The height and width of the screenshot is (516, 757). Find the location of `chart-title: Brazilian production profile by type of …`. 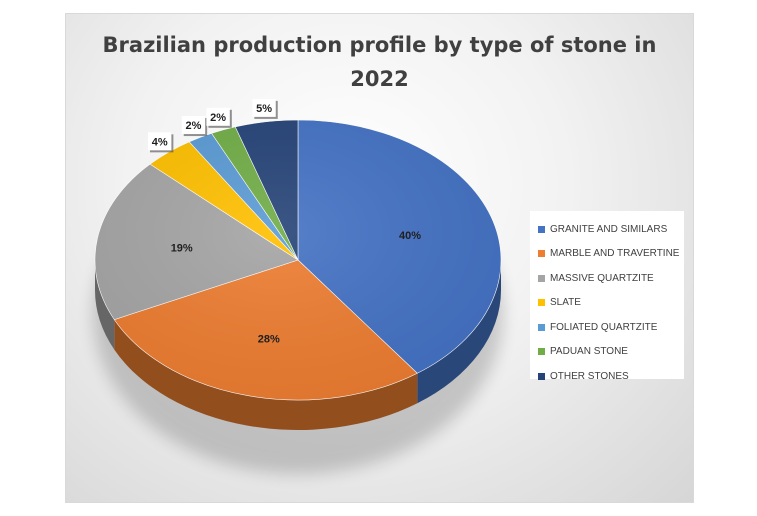

chart-title: Brazilian production profile by type of … is located at coordinates (379, 62).